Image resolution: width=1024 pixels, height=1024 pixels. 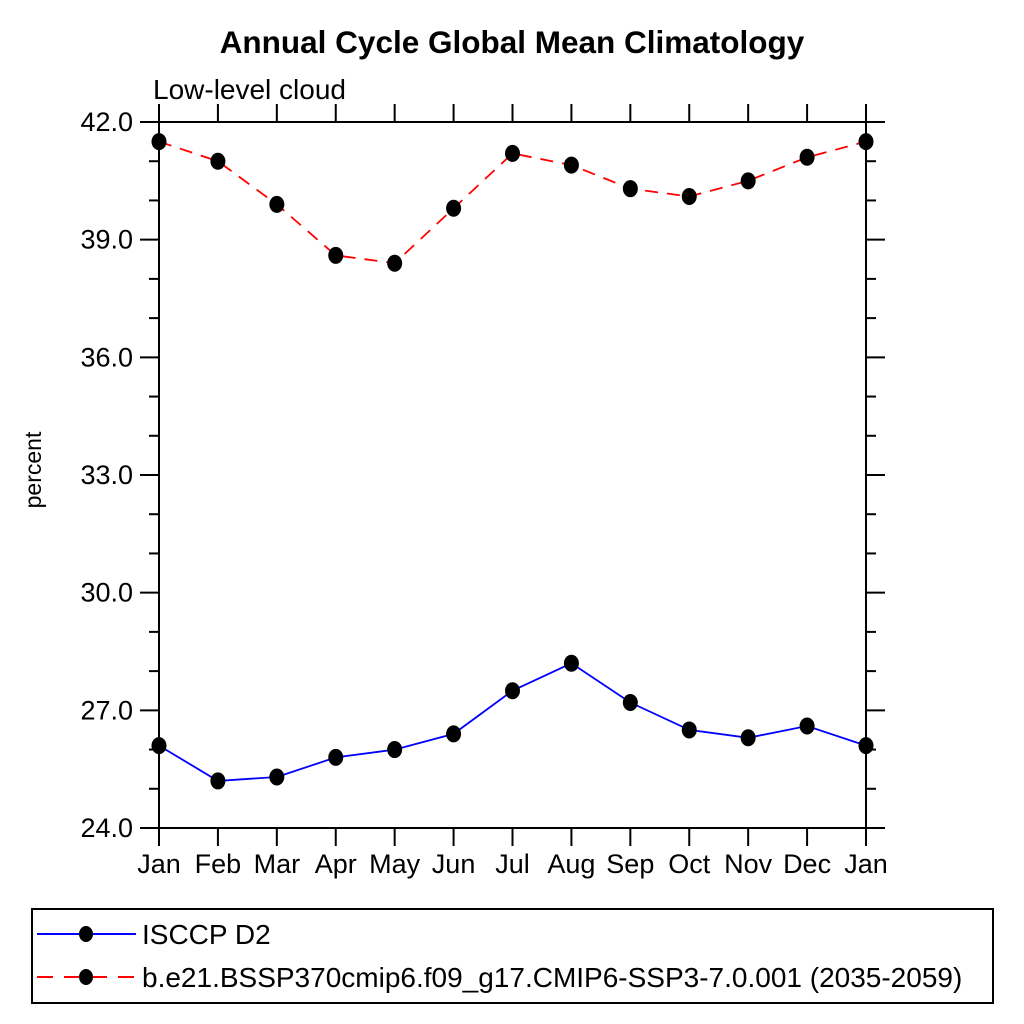 What do you see at coordinates (218, 864) in the screenshot?
I see `x-tick-label: Feb` at bounding box center [218, 864].